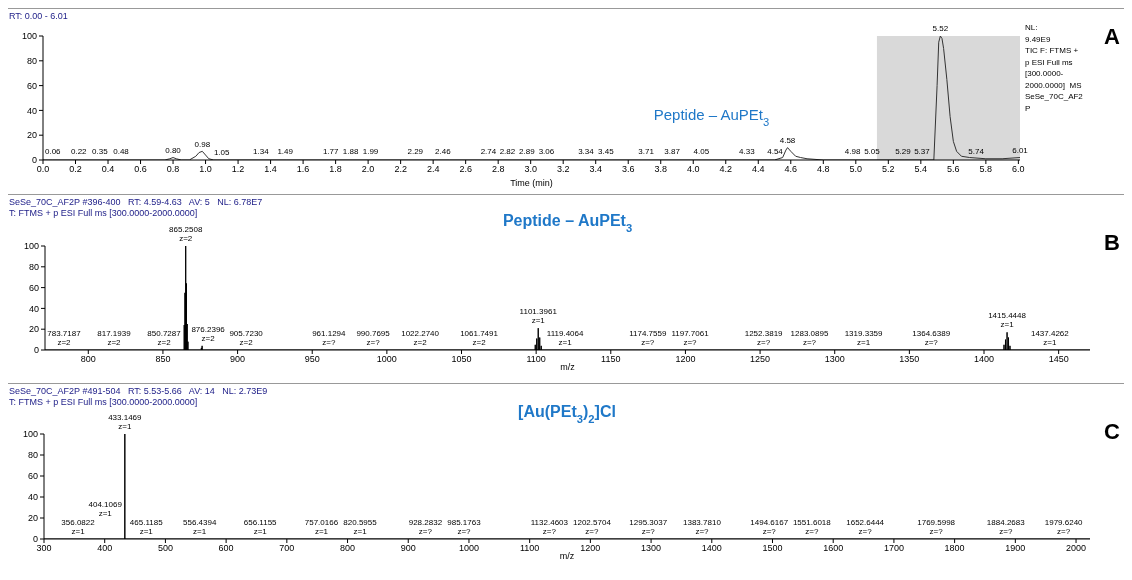 The height and width of the screenshot is (580, 1132). Describe the element at coordinates (222, 152) in the screenshot. I see `annotation: 1.05` at that location.